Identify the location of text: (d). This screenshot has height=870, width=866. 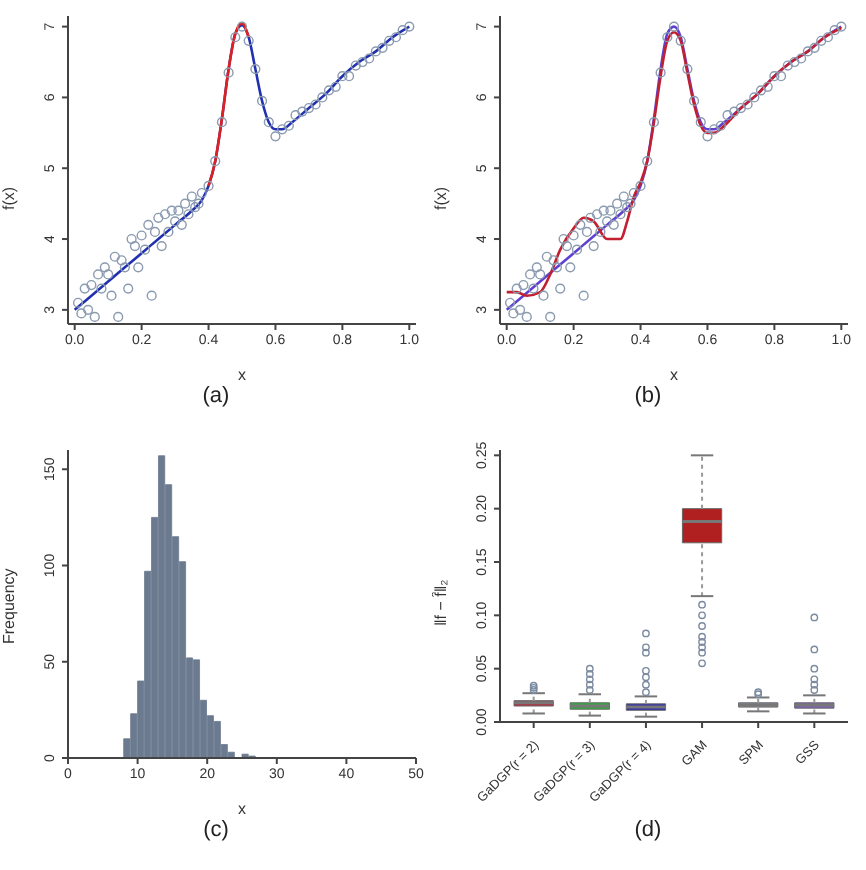
(648, 830).